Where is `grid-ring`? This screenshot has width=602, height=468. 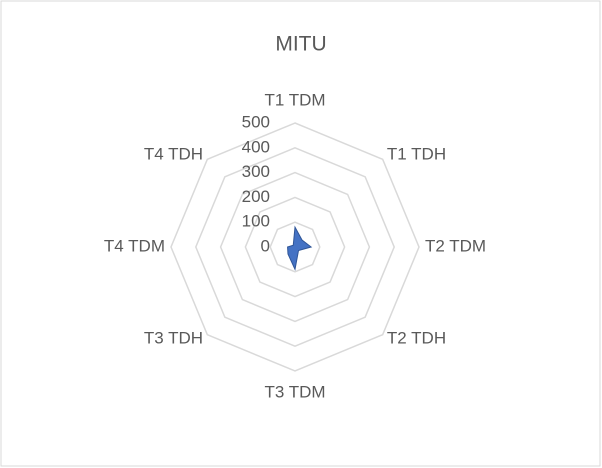
grid-ring is located at coordinates (295, 247).